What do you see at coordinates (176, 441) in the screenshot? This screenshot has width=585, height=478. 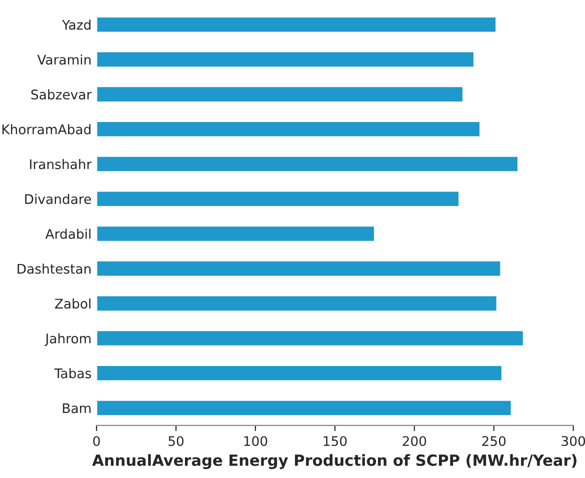 I see `x-tick-label: 50` at bounding box center [176, 441].